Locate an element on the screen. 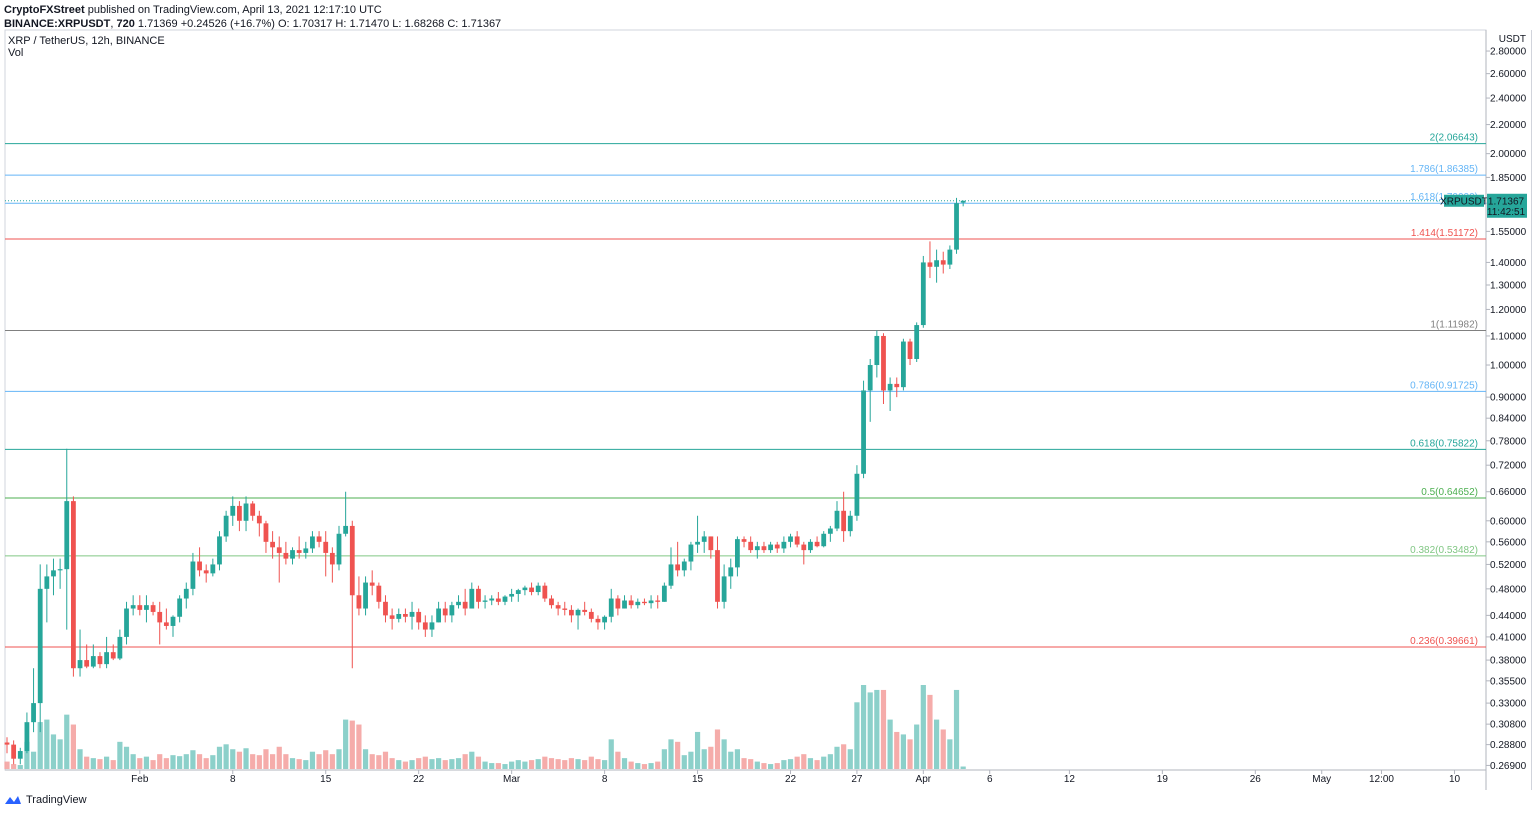 The width and height of the screenshot is (1536, 814). tradingview-logo-icon is located at coordinates (13, 800).